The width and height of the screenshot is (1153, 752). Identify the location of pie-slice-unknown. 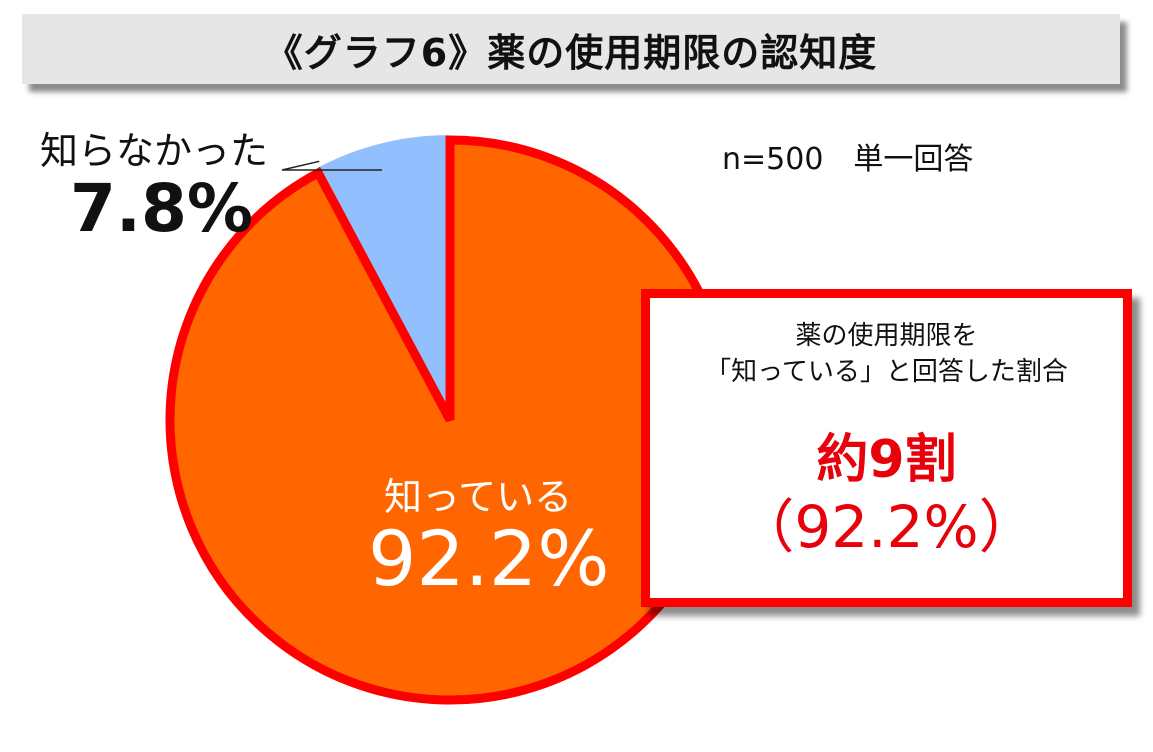
(382, 274).